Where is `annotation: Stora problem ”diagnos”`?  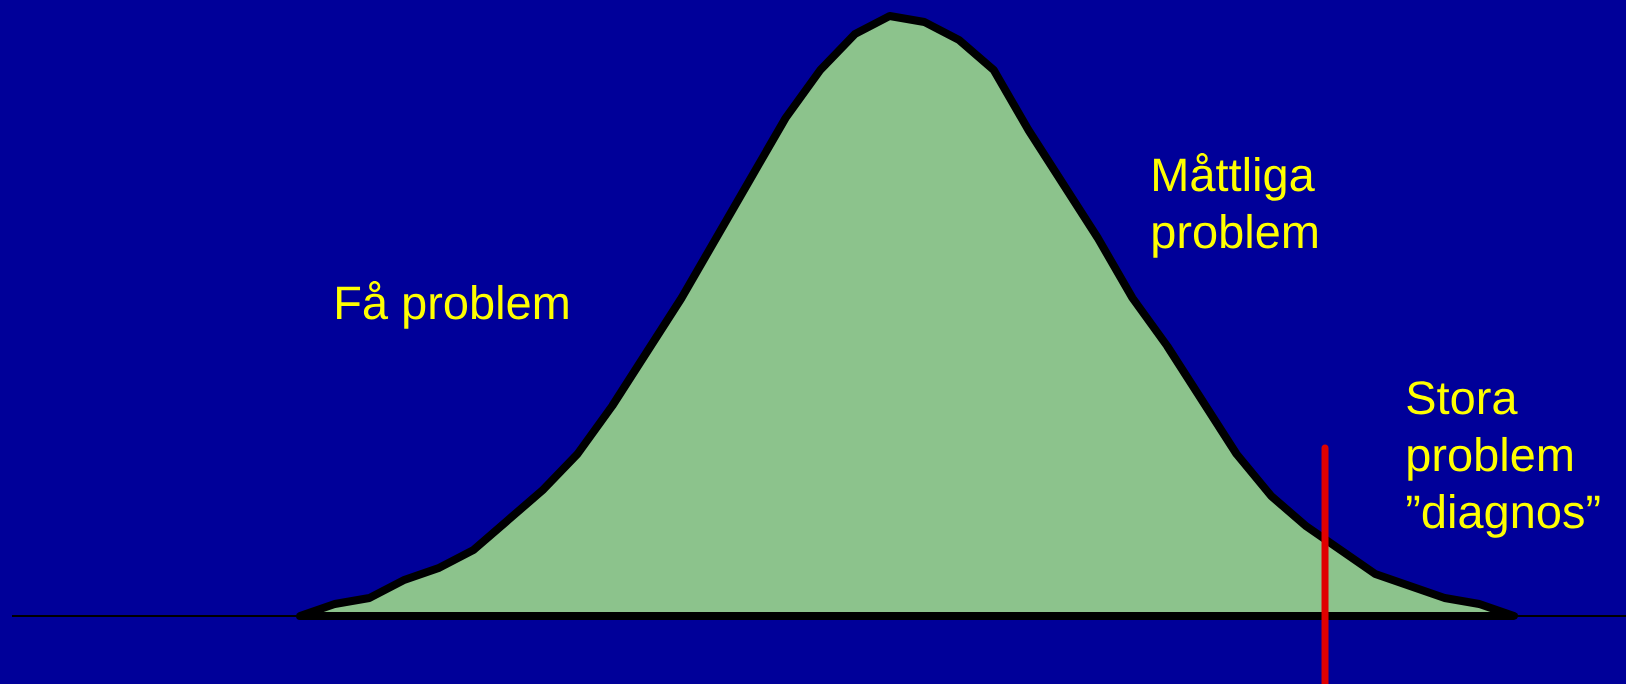
annotation: Stora problem ”diagnos” is located at coordinates (1503, 459).